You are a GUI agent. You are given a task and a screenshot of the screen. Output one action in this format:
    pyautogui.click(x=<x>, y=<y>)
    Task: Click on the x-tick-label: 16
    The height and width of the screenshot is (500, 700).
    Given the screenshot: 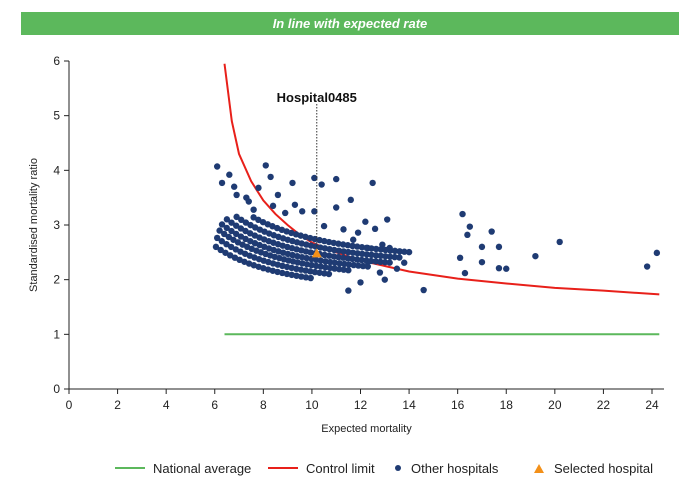 What is the action you would take?
    pyautogui.click(x=458, y=405)
    